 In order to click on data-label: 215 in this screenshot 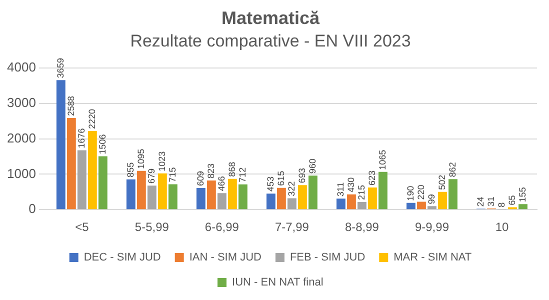, I will do `click(361, 192)`.